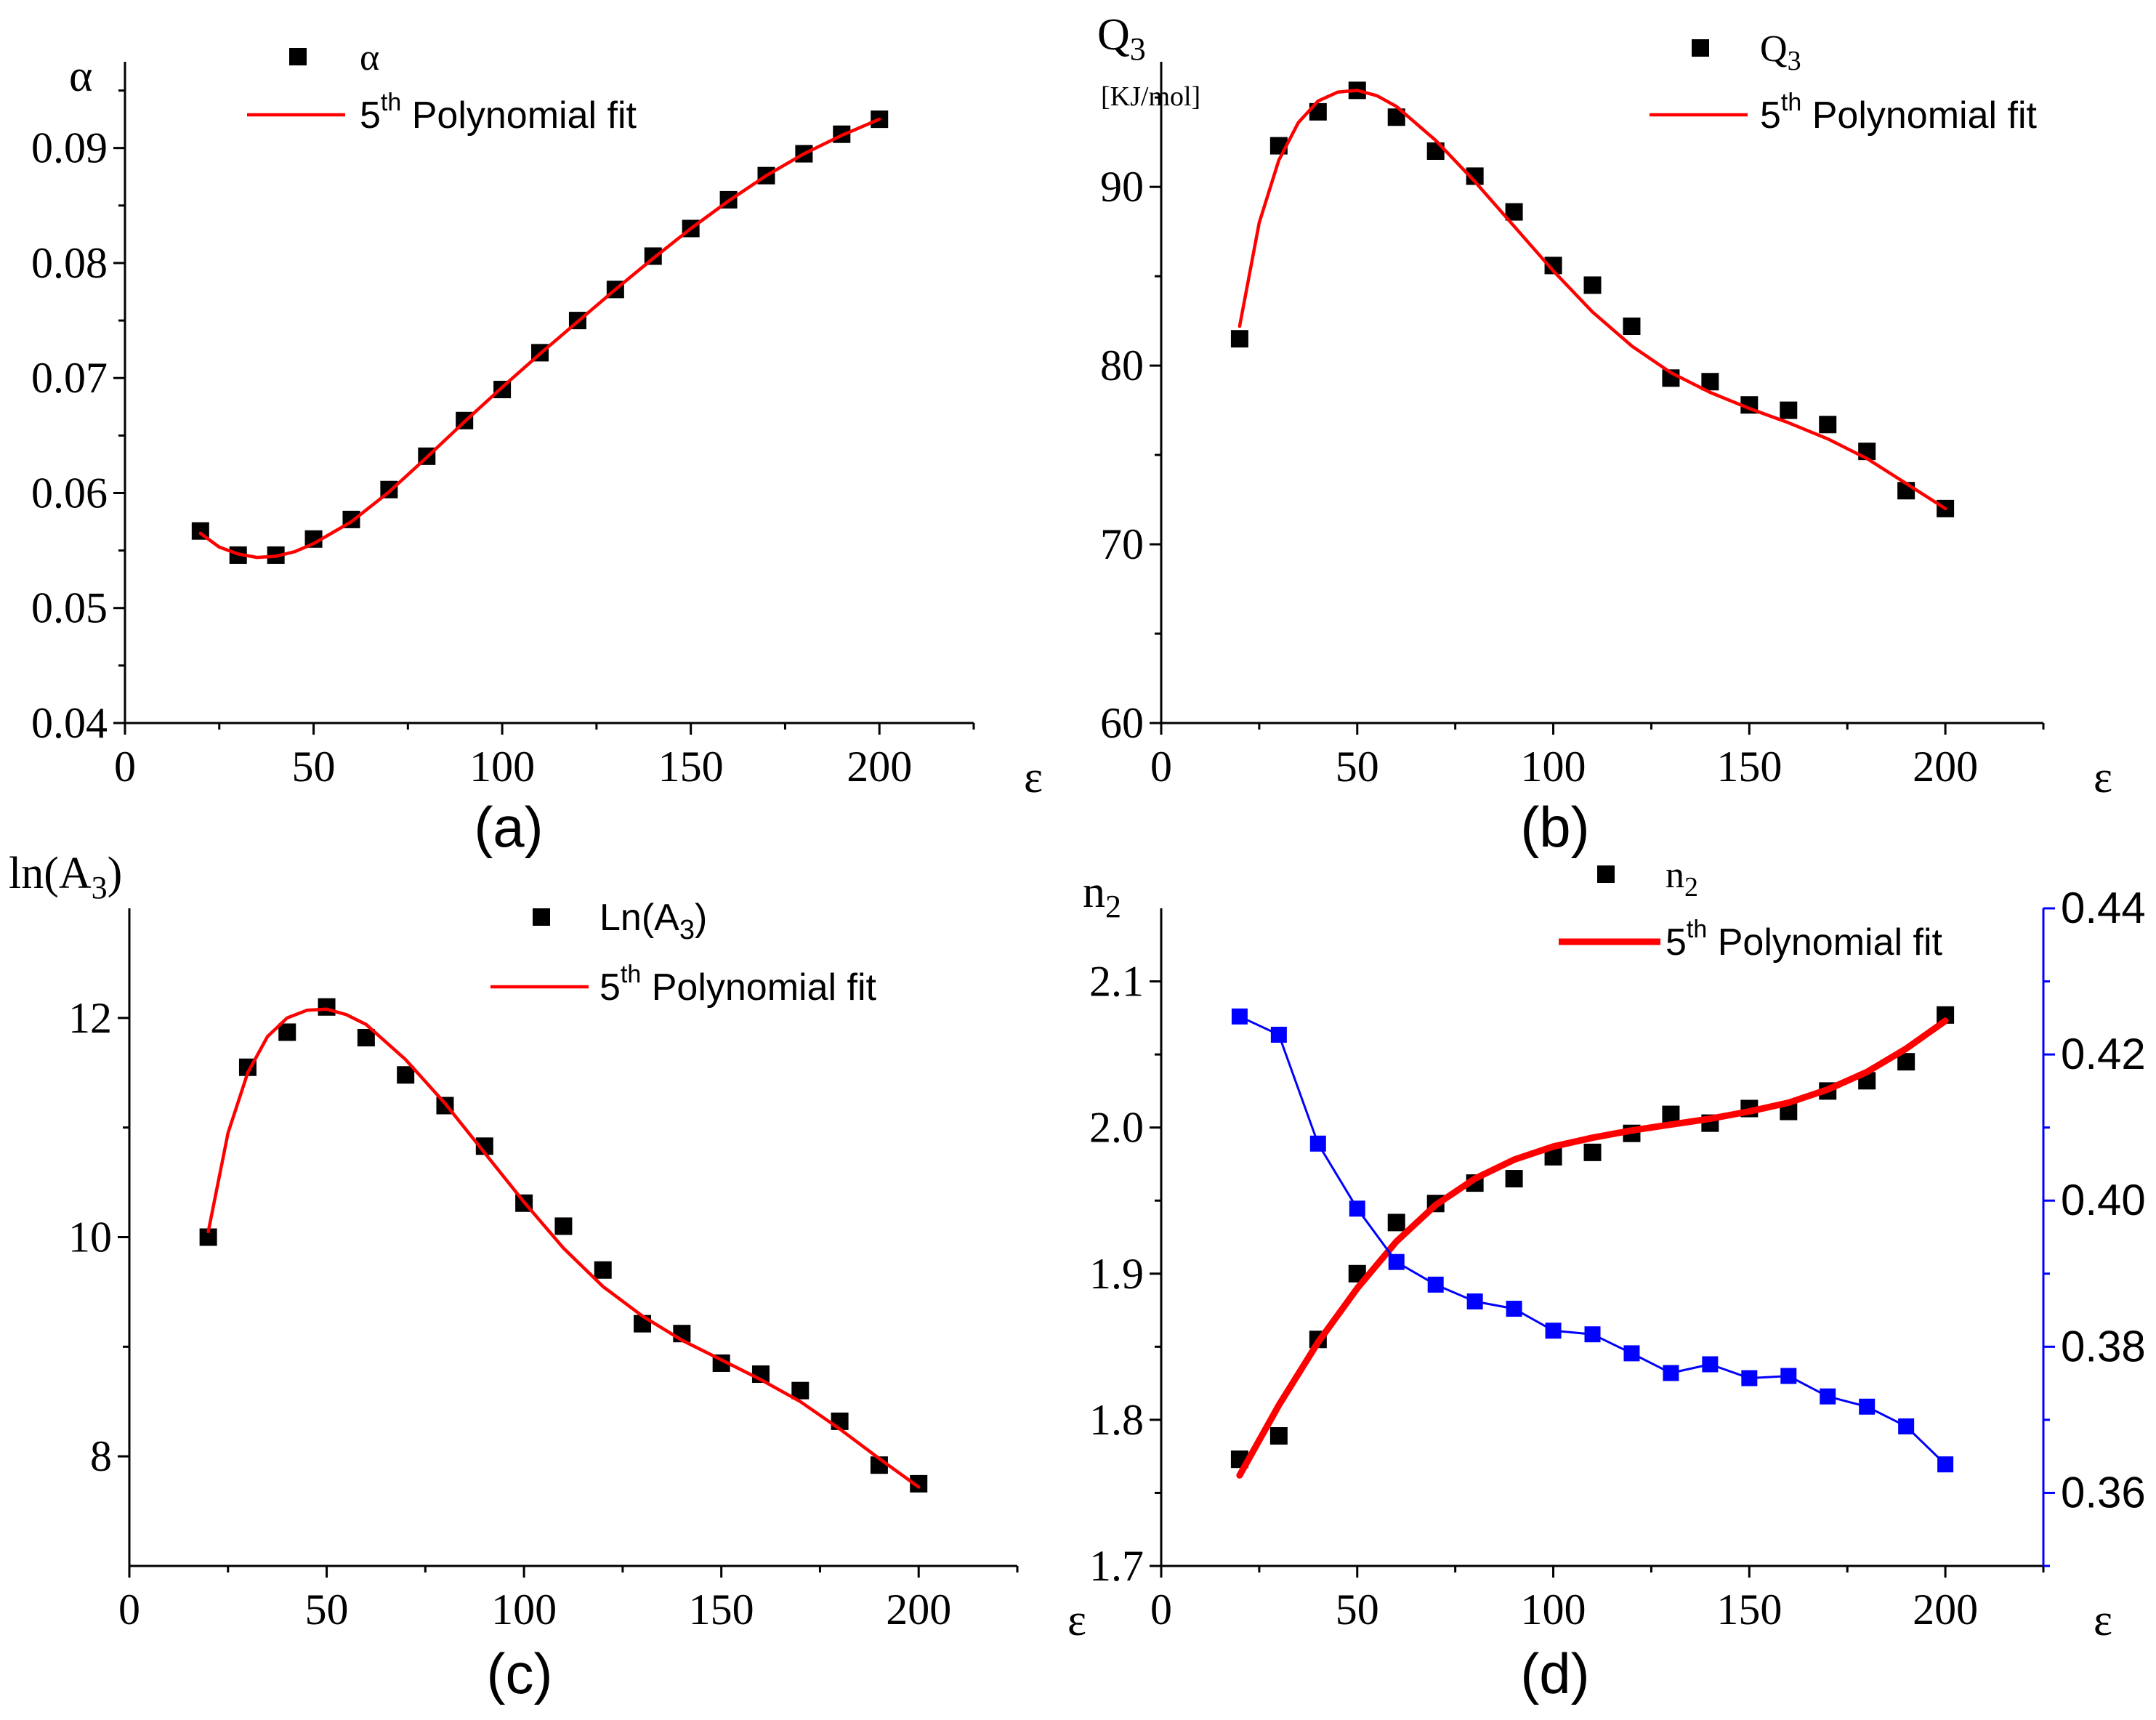  Describe the element at coordinates (1116, 1420) in the screenshot. I see `y-tick-label: 1.8` at that location.